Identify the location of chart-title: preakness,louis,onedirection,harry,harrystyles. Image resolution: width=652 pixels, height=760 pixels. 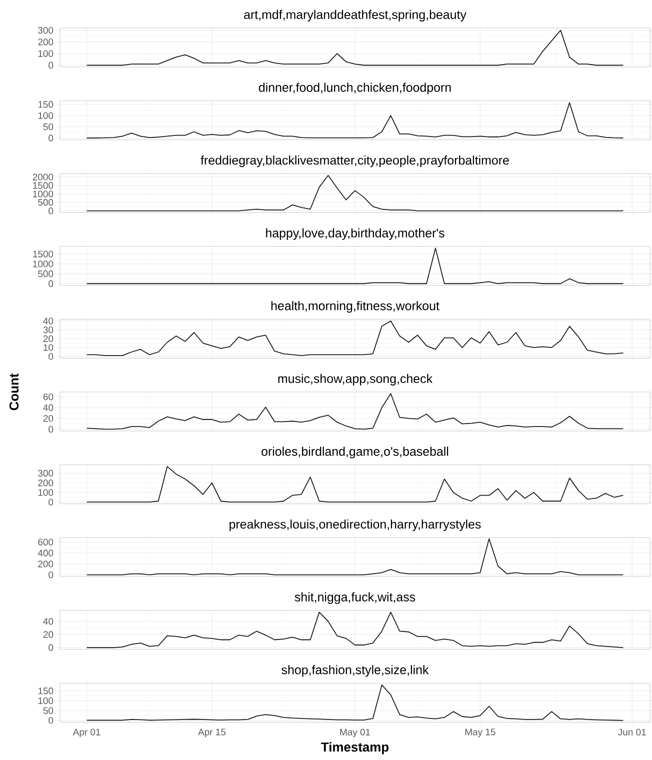
(355, 525).